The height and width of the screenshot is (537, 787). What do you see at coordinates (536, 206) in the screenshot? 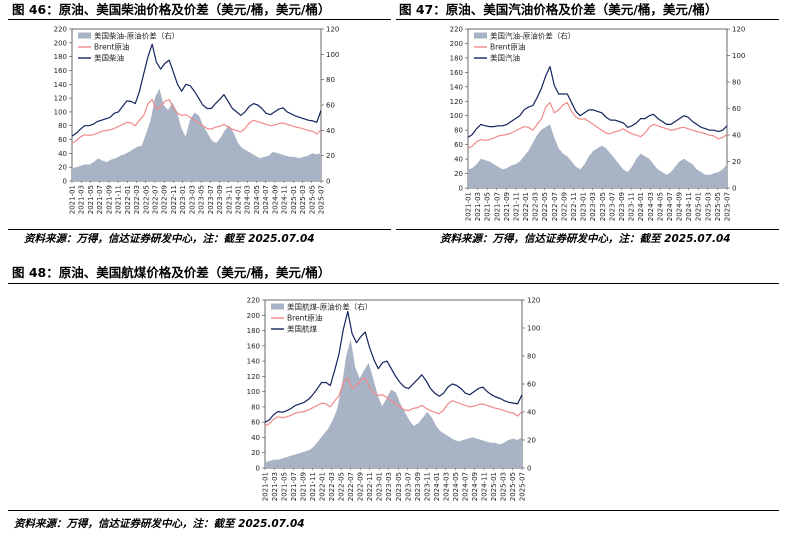
I see `fig47-x-tick-label: 2022-03` at bounding box center [536, 206].